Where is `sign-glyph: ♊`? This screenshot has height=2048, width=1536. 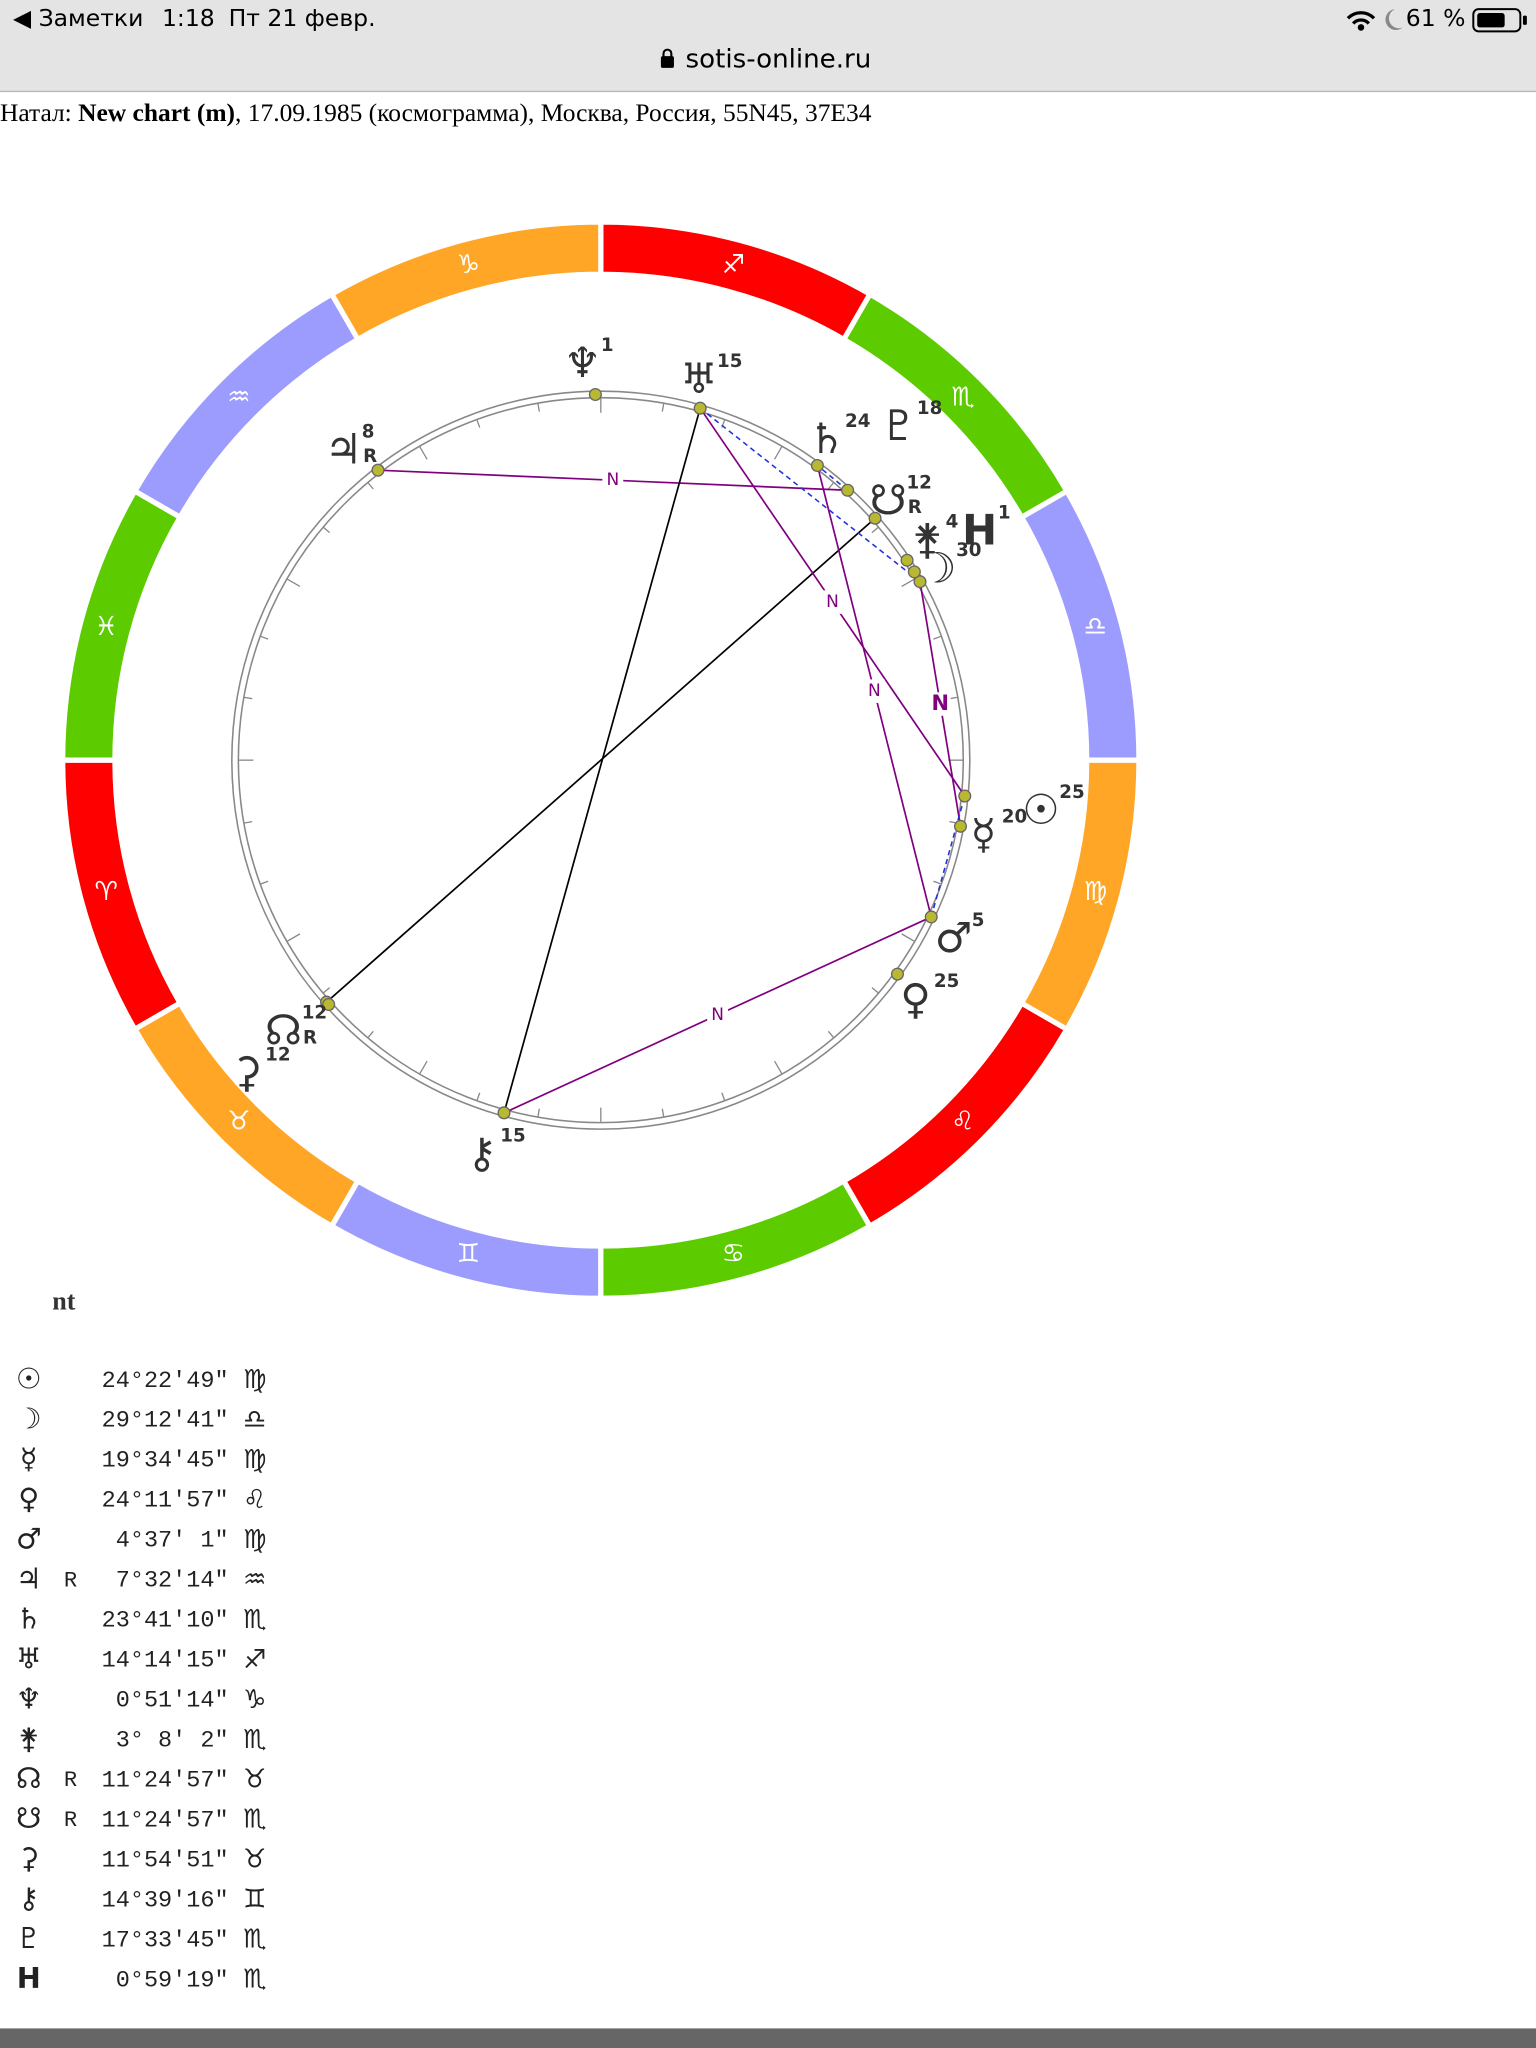
sign-glyph: ♊ is located at coordinates (468, 1254).